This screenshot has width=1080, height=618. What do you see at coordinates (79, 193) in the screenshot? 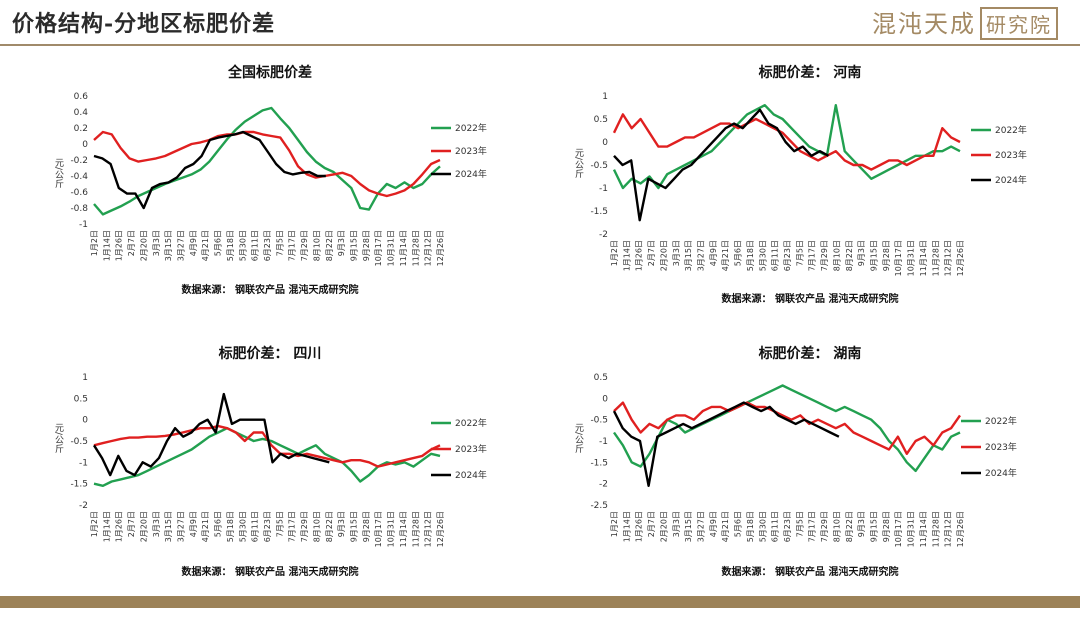
I see `y-tick-label: -0.6` at bounding box center [79, 193].